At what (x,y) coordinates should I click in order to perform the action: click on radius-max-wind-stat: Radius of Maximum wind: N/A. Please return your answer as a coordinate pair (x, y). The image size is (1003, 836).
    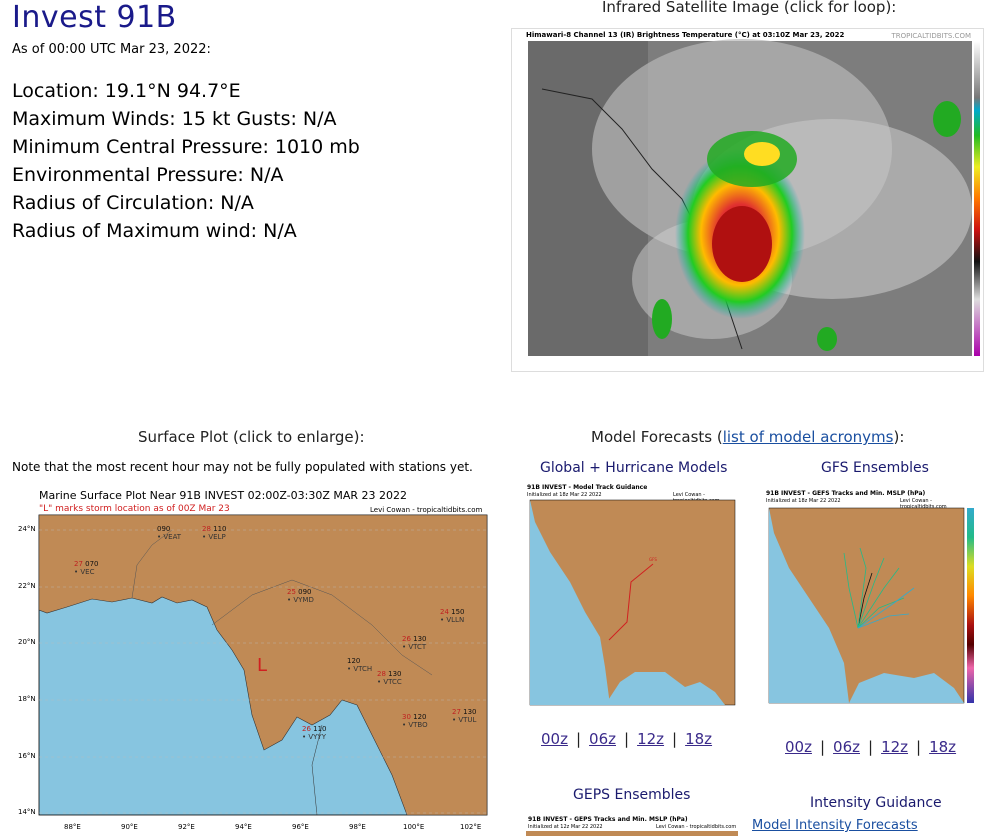
    Looking at the image, I should click on (154, 231).